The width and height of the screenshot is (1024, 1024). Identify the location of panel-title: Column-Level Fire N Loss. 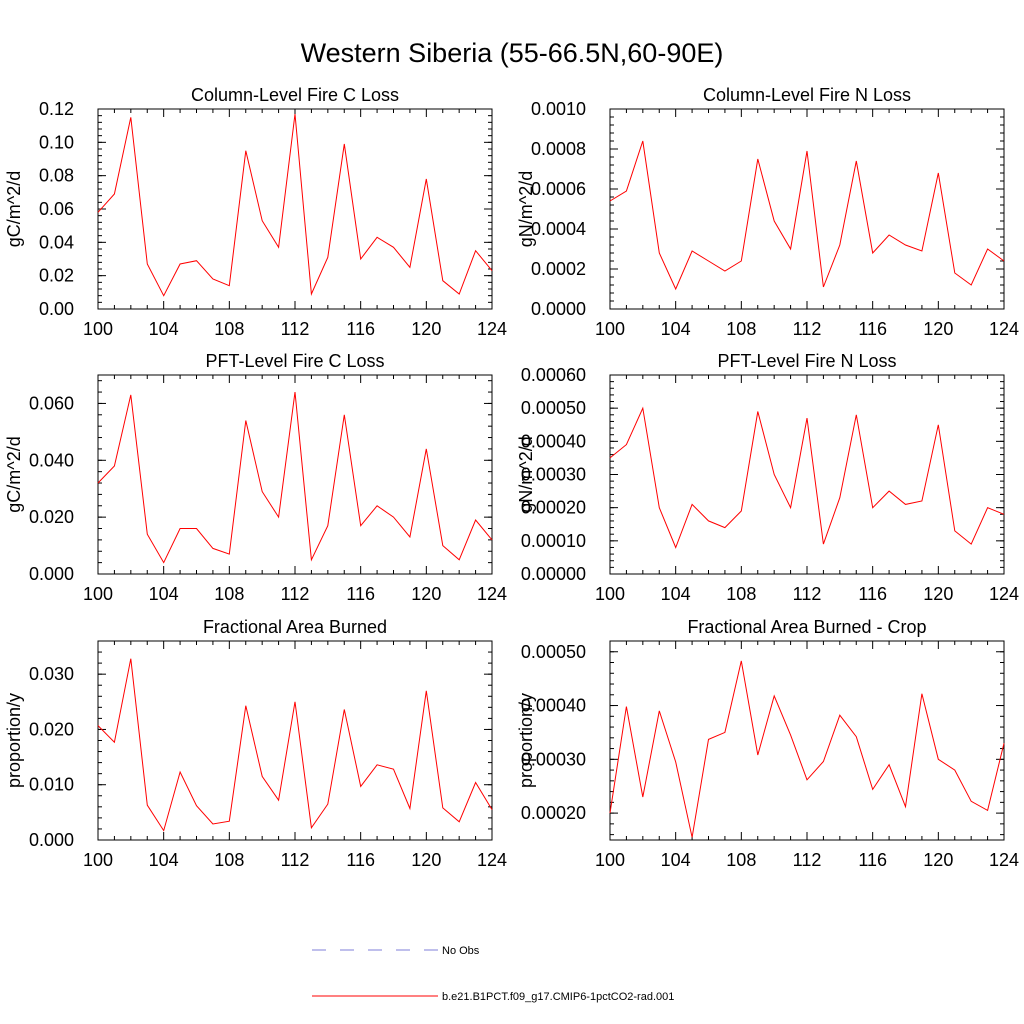
(807, 95).